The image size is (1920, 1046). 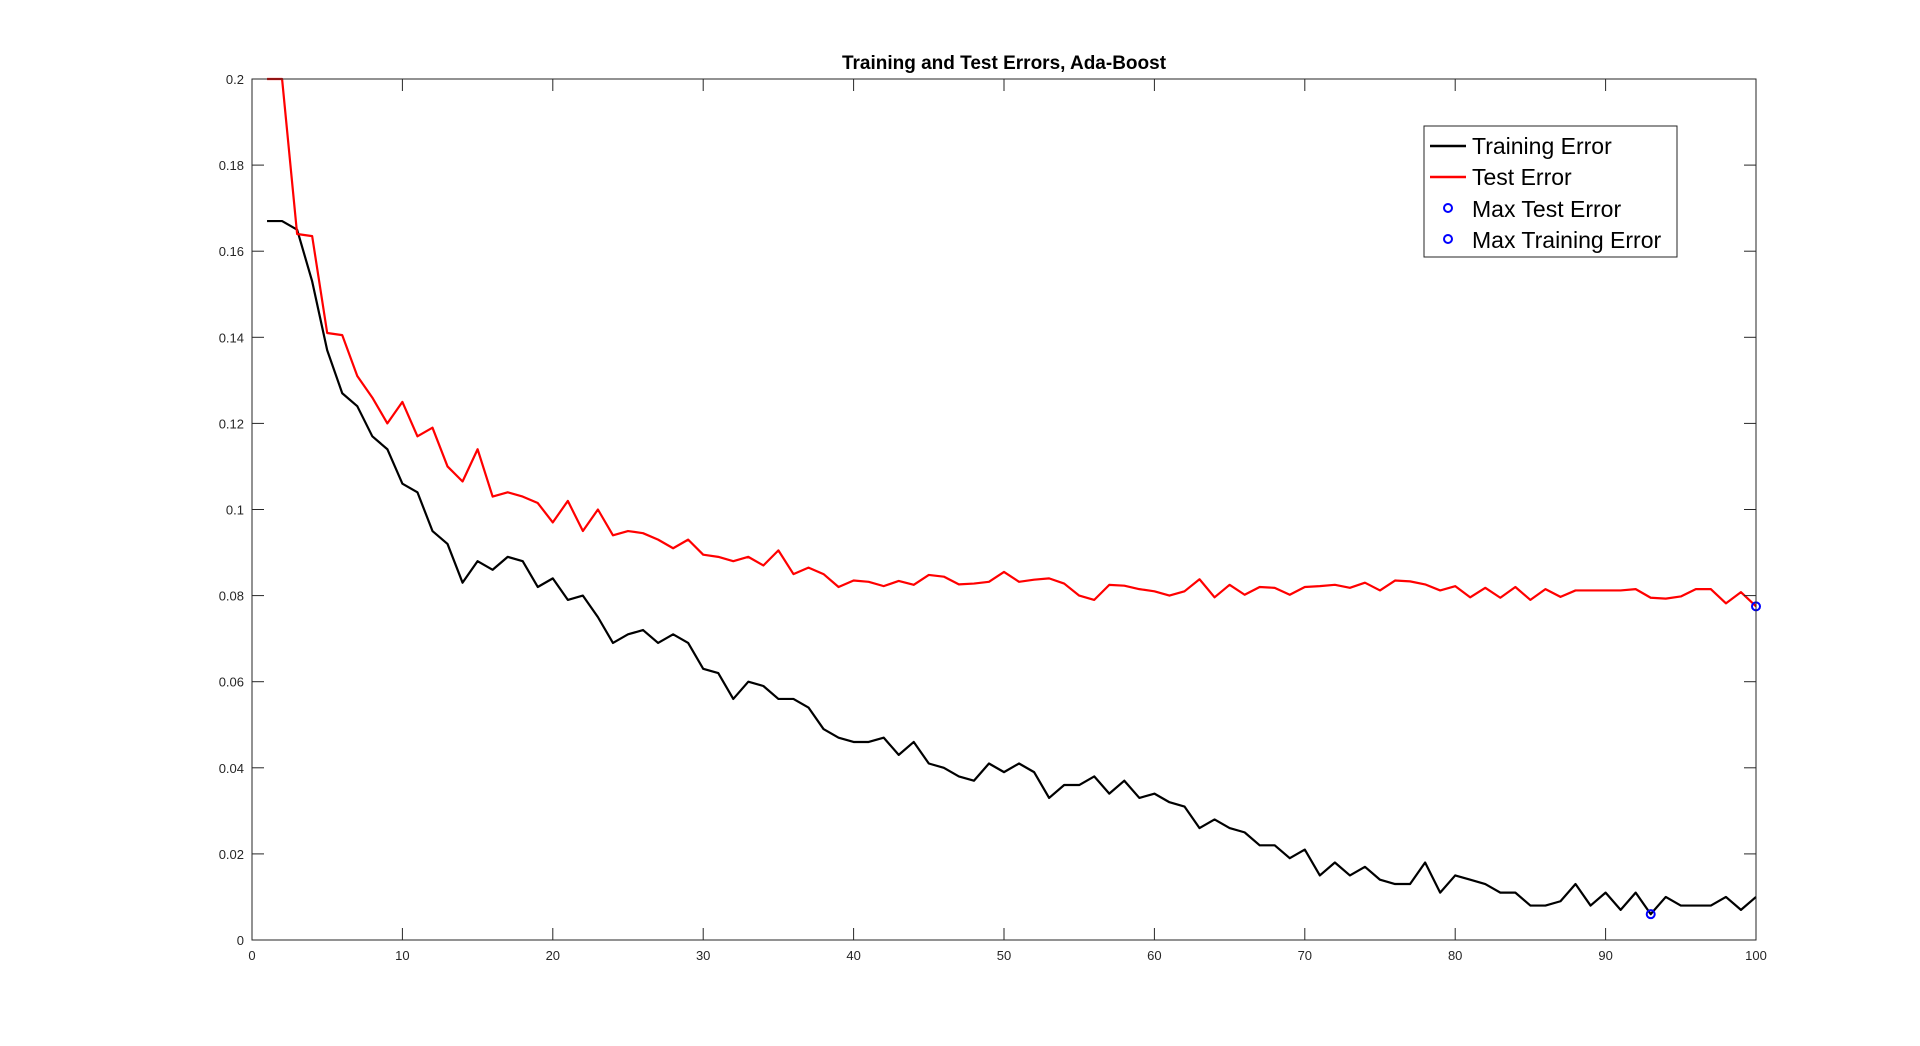 I want to click on chart-title: Training and Test Errors, Ada-Boost, so click(x=1004, y=63).